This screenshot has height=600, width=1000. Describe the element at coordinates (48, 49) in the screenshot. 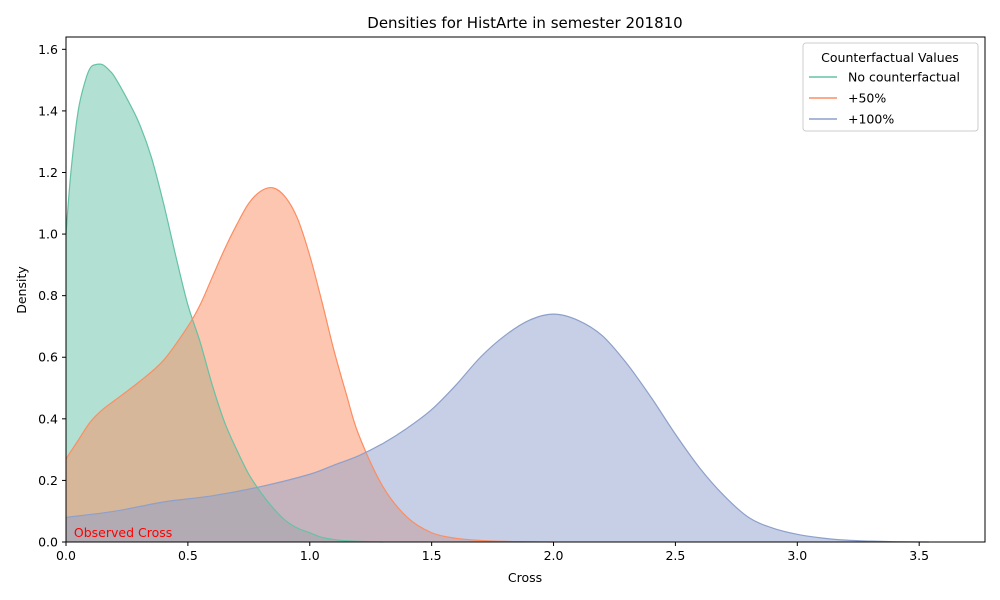

I see `y-tick-label: 1.6` at that location.